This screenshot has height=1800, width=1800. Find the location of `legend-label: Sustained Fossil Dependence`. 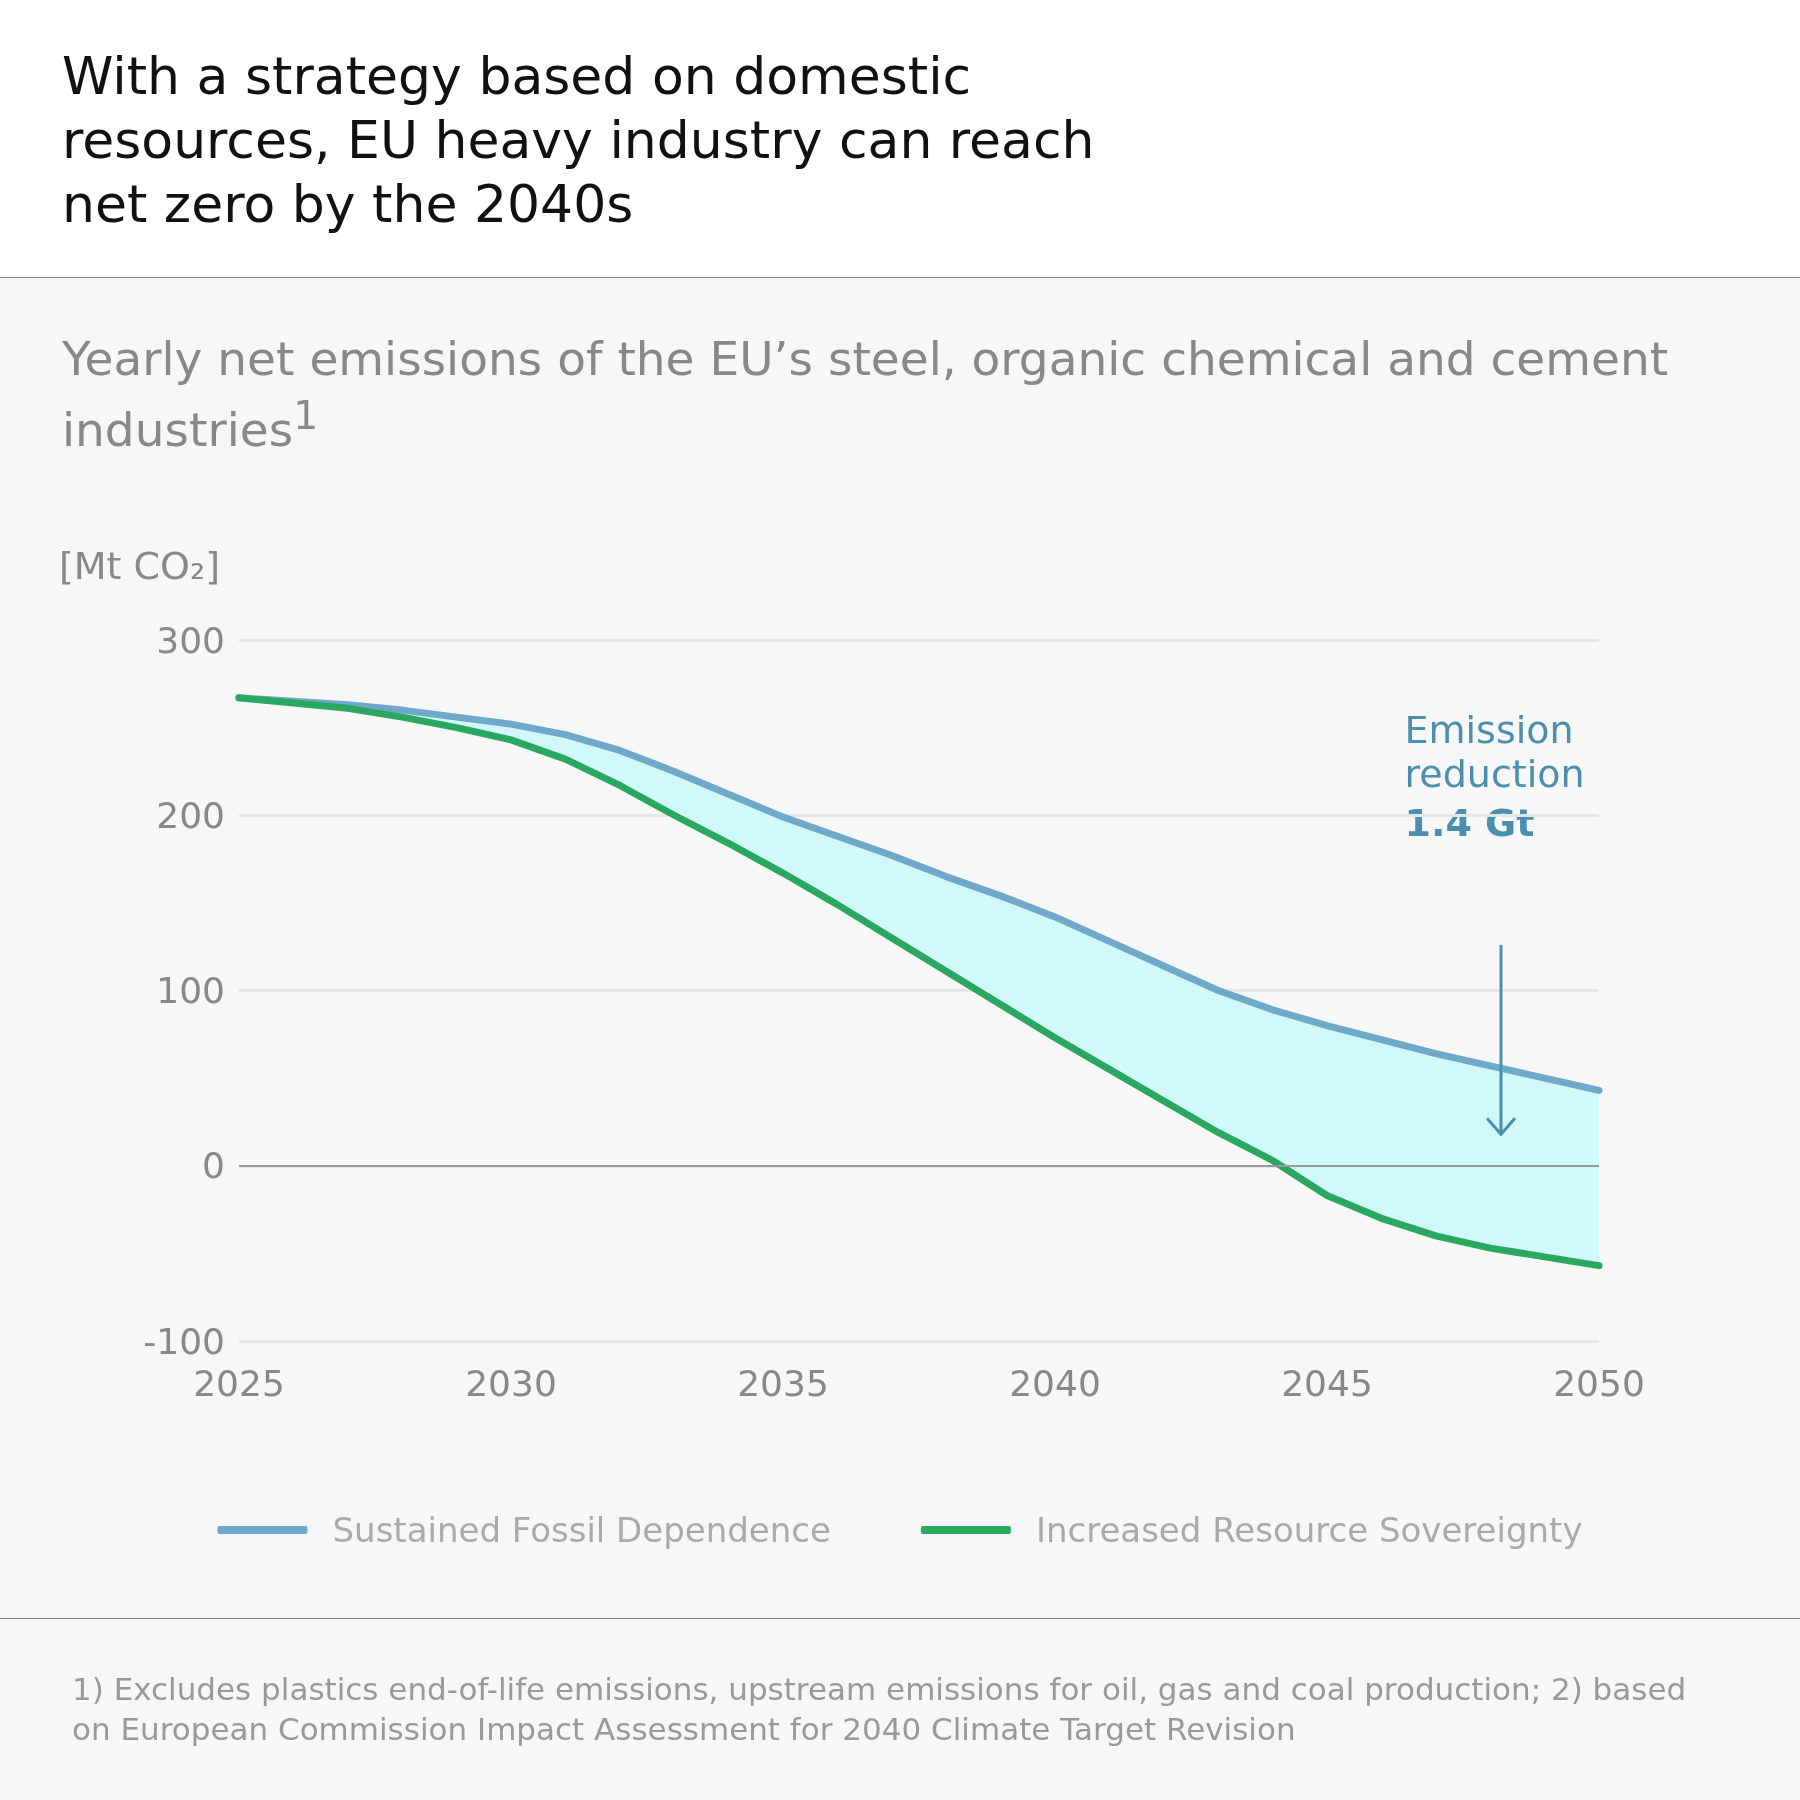

legend-label: Sustained Fossil Dependence is located at coordinates (581, 1529).